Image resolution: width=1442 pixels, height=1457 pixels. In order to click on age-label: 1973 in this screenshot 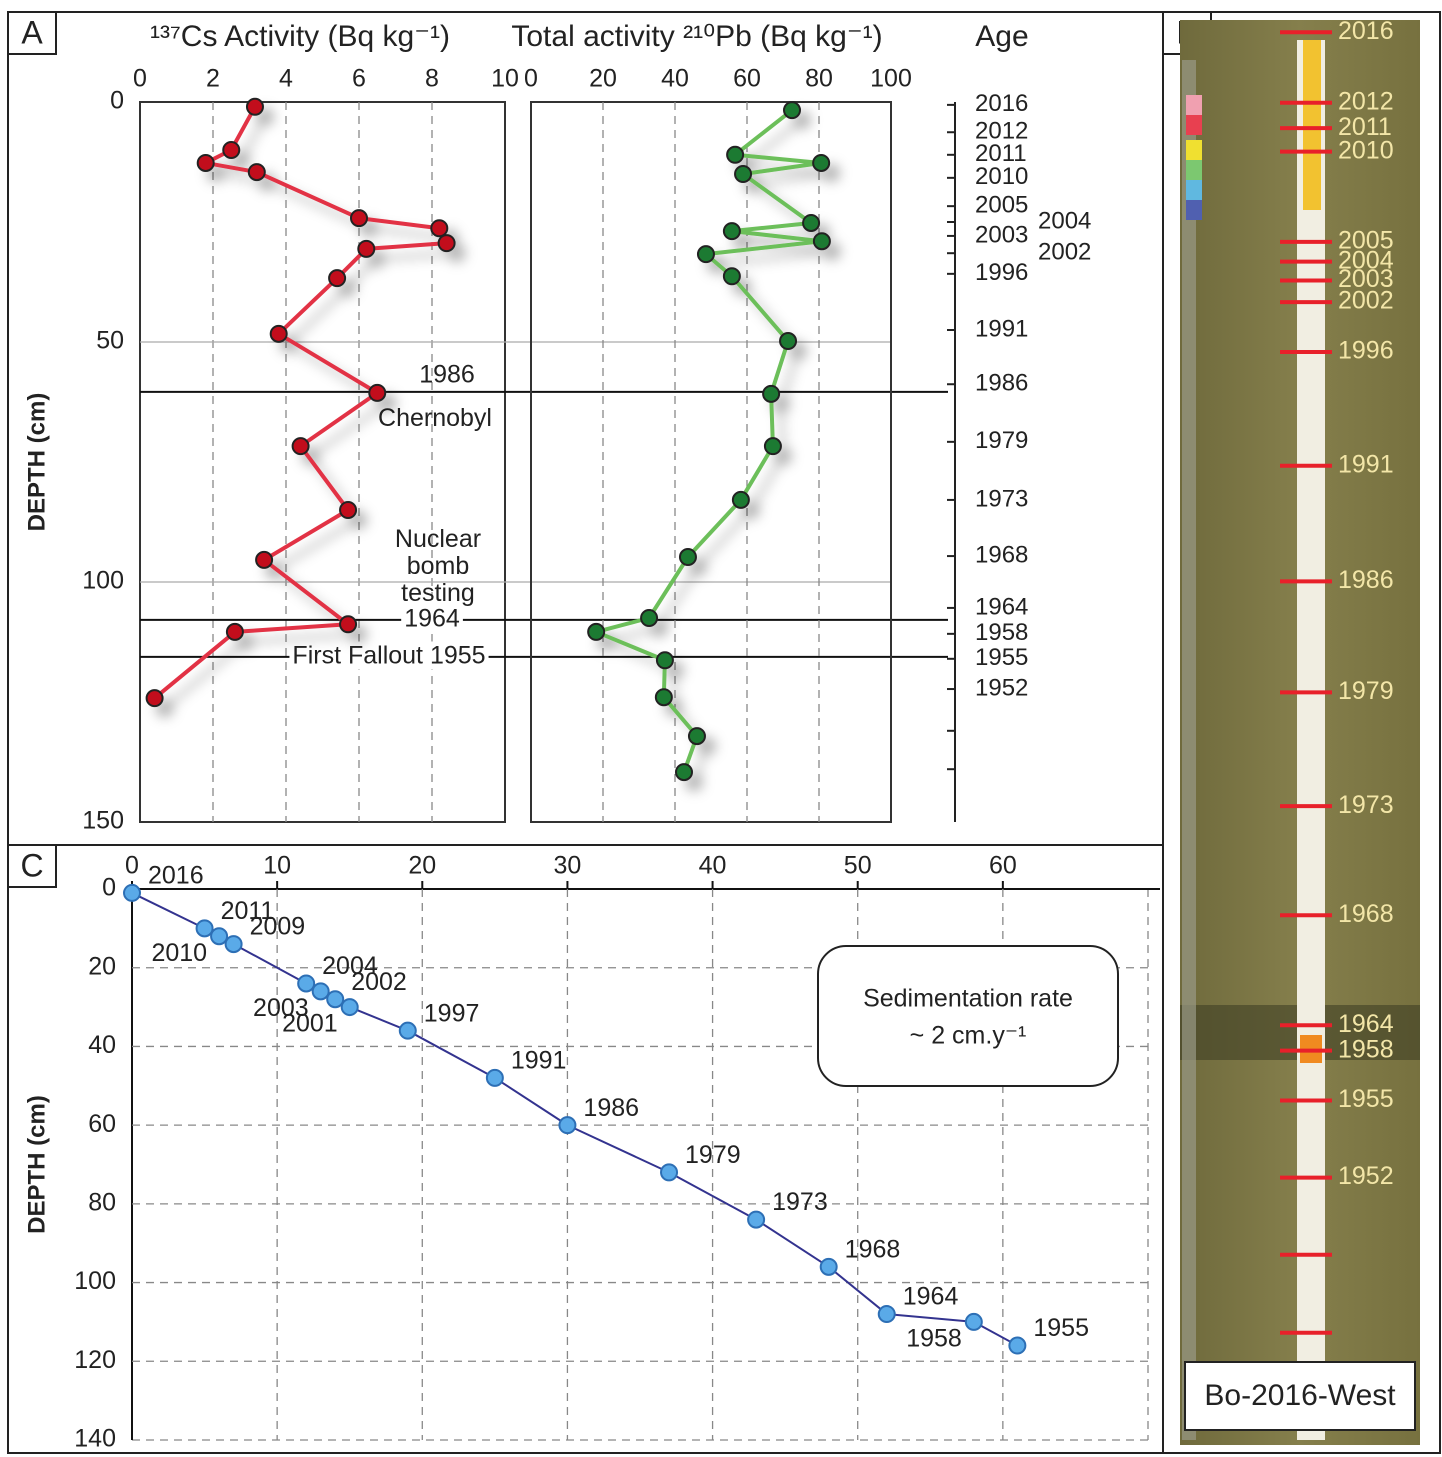, I will do `click(1001, 498)`.